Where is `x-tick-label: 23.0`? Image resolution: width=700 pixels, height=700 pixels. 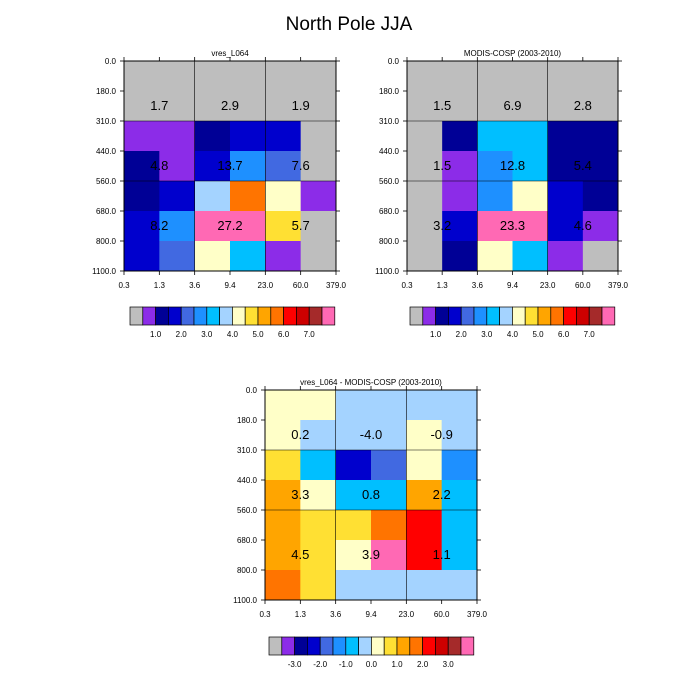 x-tick-label: 23.0 is located at coordinates (407, 614).